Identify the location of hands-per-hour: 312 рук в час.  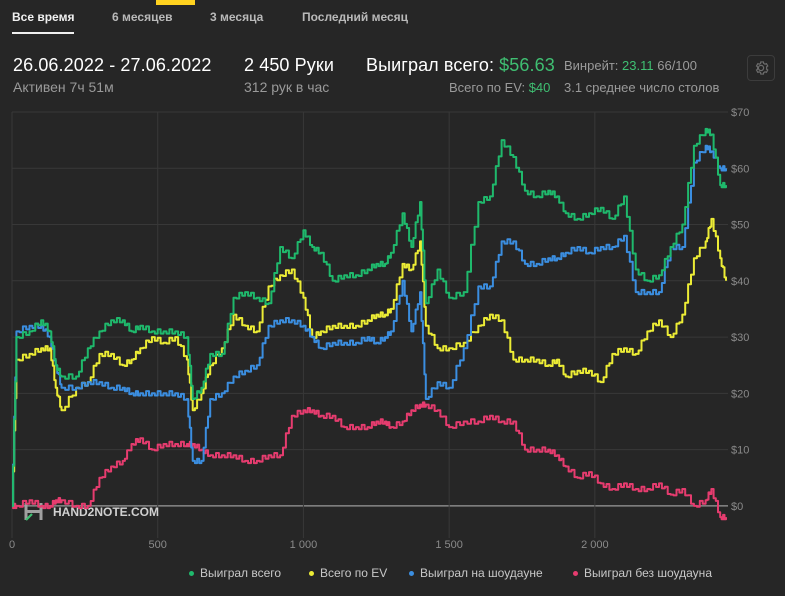
(287, 87).